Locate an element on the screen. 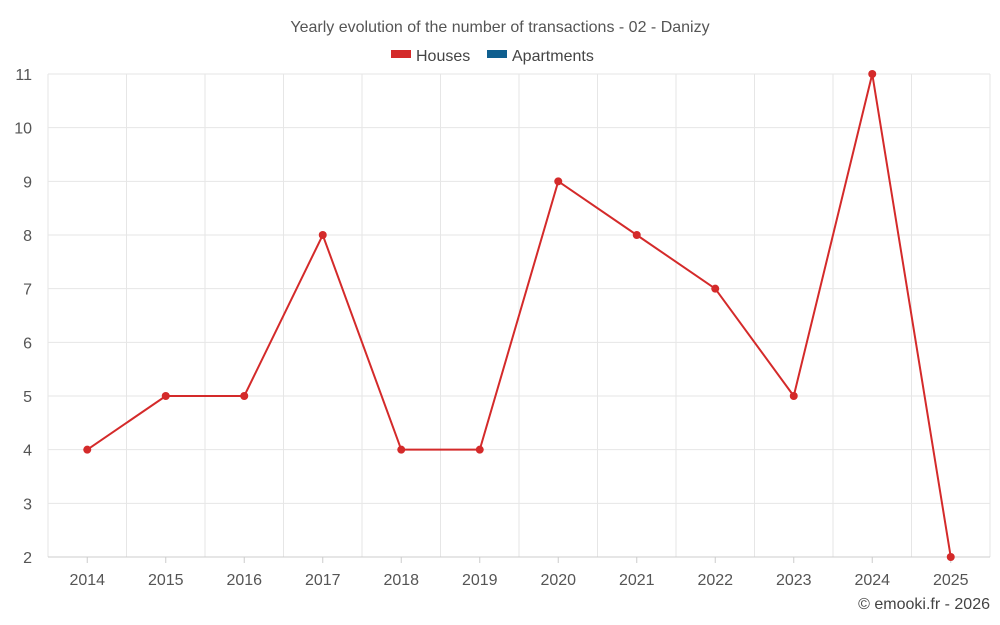  legend: Houses Apartments is located at coordinates (492, 56).